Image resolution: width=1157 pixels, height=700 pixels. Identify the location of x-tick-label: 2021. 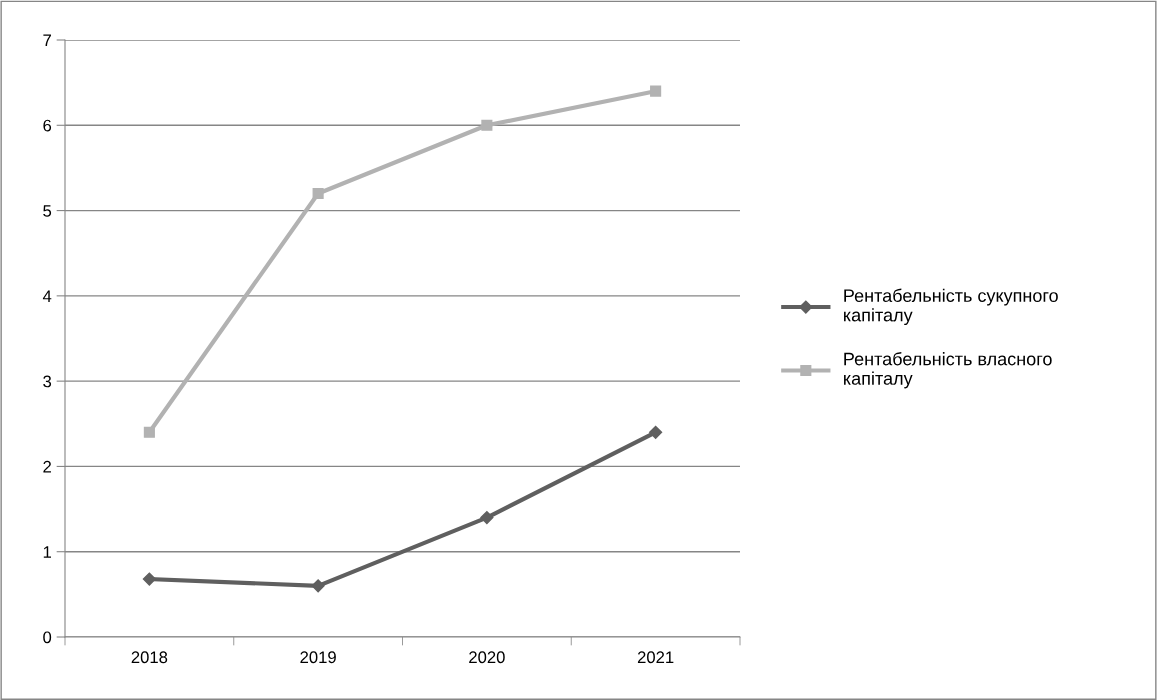
(655, 657).